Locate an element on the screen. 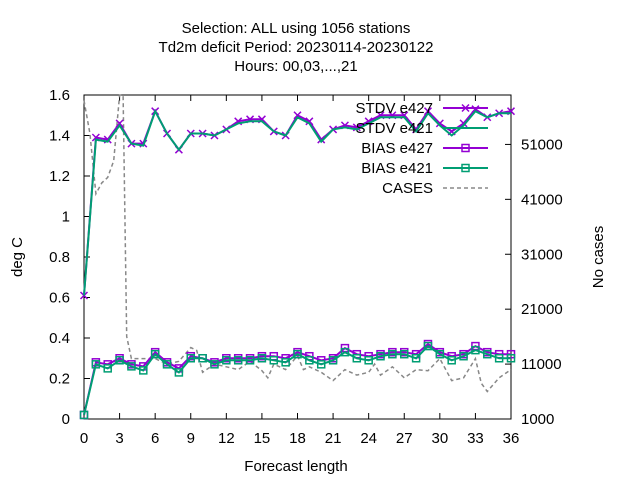  legend-label: BIAS e427 is located at coordinates (397, 148).